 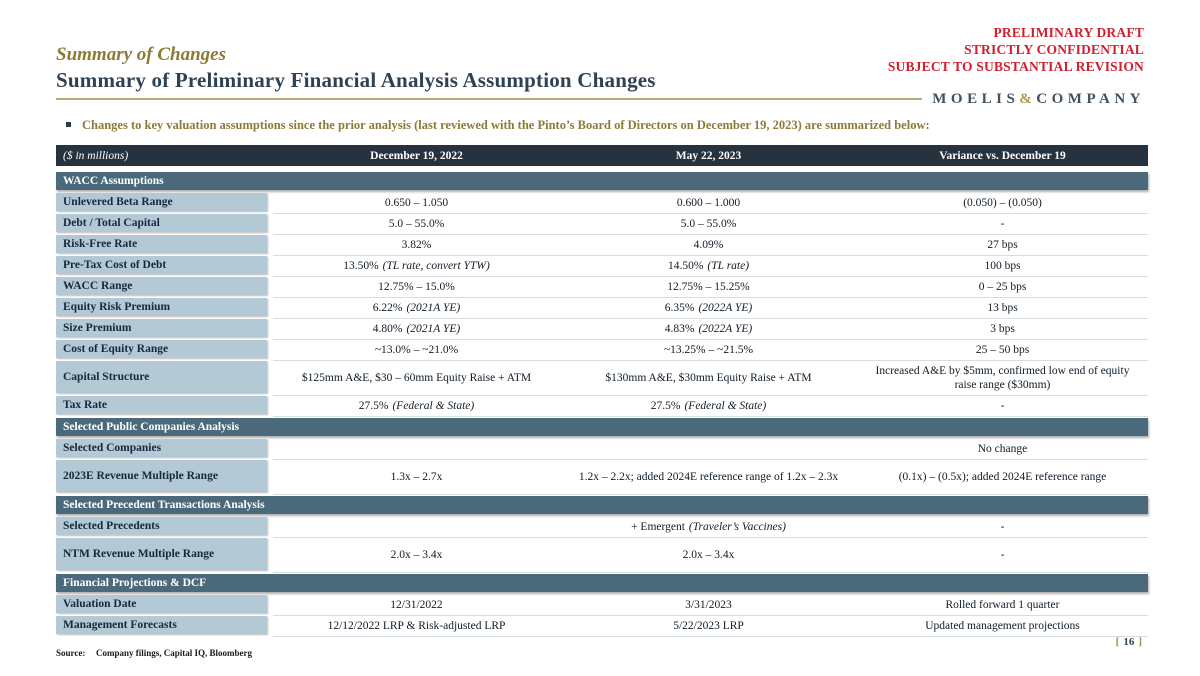 What do you see at coordinates (161, 604) in the screenshot?
I see `row-label: Valuation Date` at bounding box center [161, 604].